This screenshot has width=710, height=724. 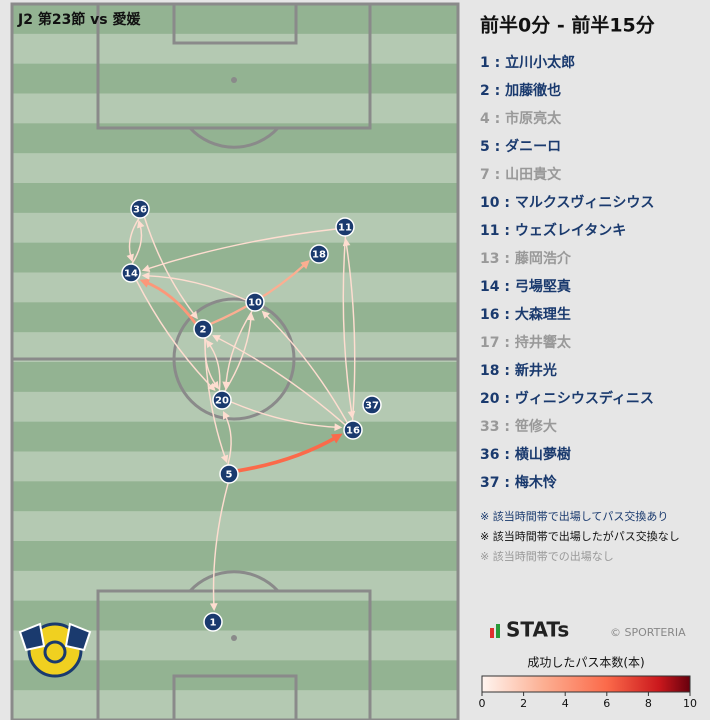 What do you see at coordinates (580, 536) in the screenshot?
I see `note: ※ 該当時間帯で出場したがパス交換なし` at bounding box center [580, 536].